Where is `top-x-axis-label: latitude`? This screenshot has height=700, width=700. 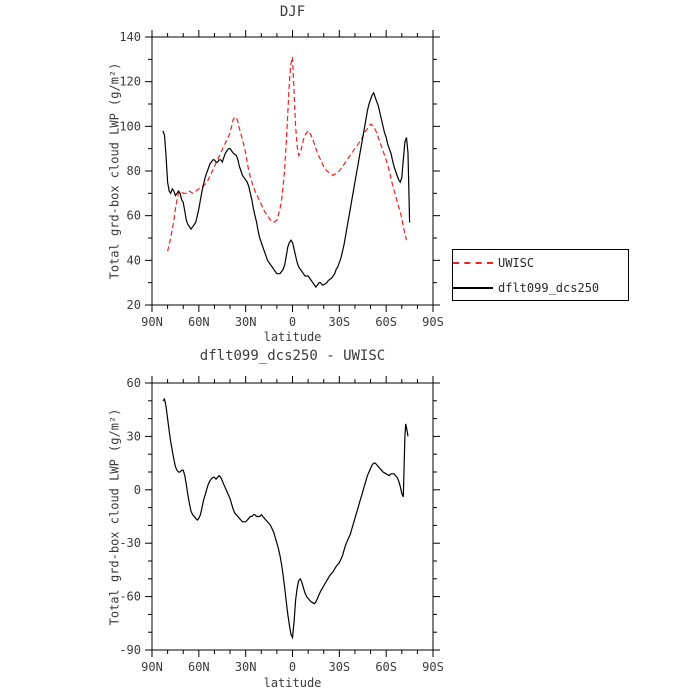 top-x-axis-label: latitude is located at coordinates (292, 337).